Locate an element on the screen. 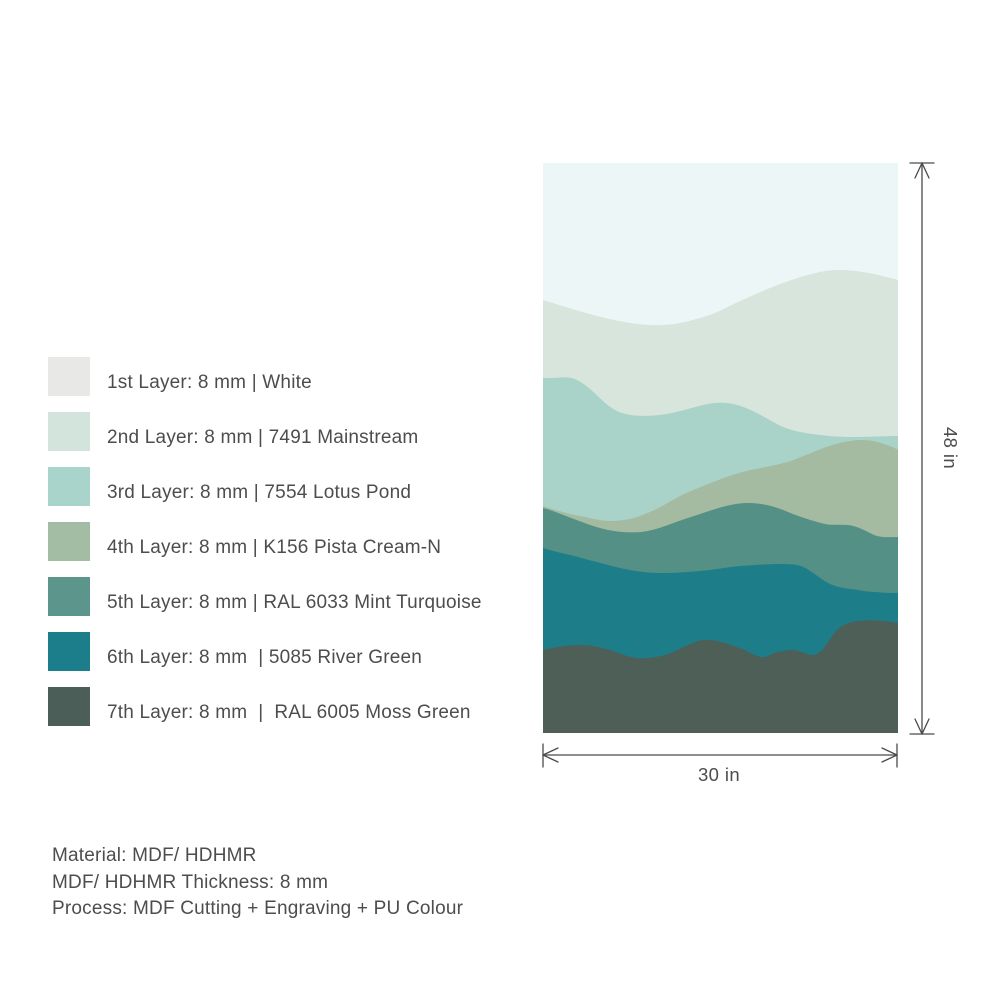 This screenshot has width=1000, height=1000. layer-3-label: 3rd Layer: 8 mm | 7554 Lotus Pond is located at coordinates (259, 493).